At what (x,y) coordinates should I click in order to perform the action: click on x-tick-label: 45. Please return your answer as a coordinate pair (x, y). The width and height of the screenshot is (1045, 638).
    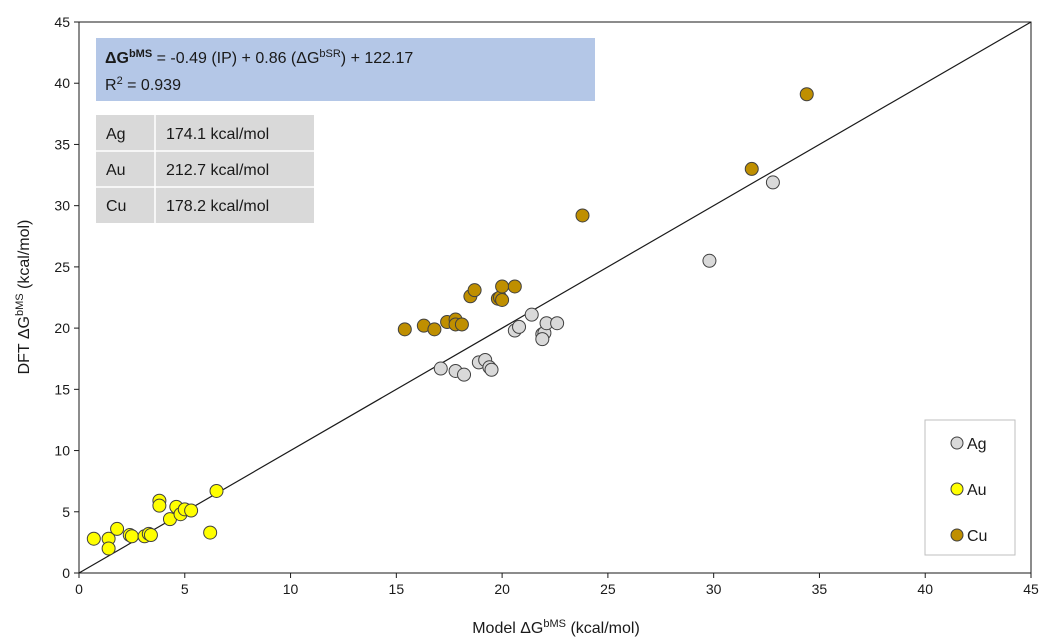
    Looking at the image, I should click on (1031, 589).